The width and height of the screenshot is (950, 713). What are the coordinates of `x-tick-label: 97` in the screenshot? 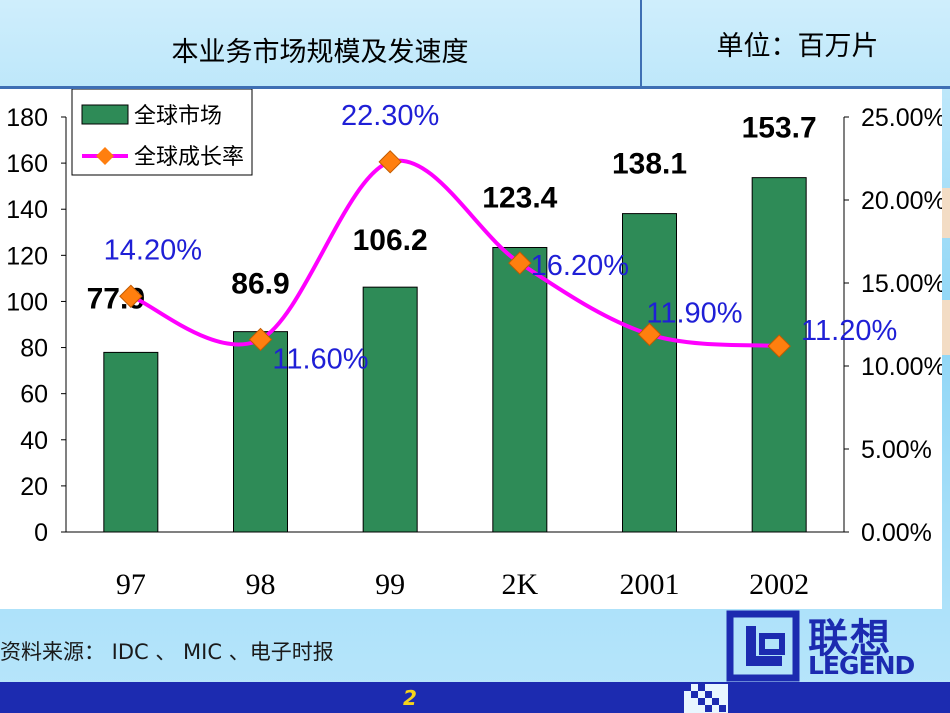 It's located at (131, 584).